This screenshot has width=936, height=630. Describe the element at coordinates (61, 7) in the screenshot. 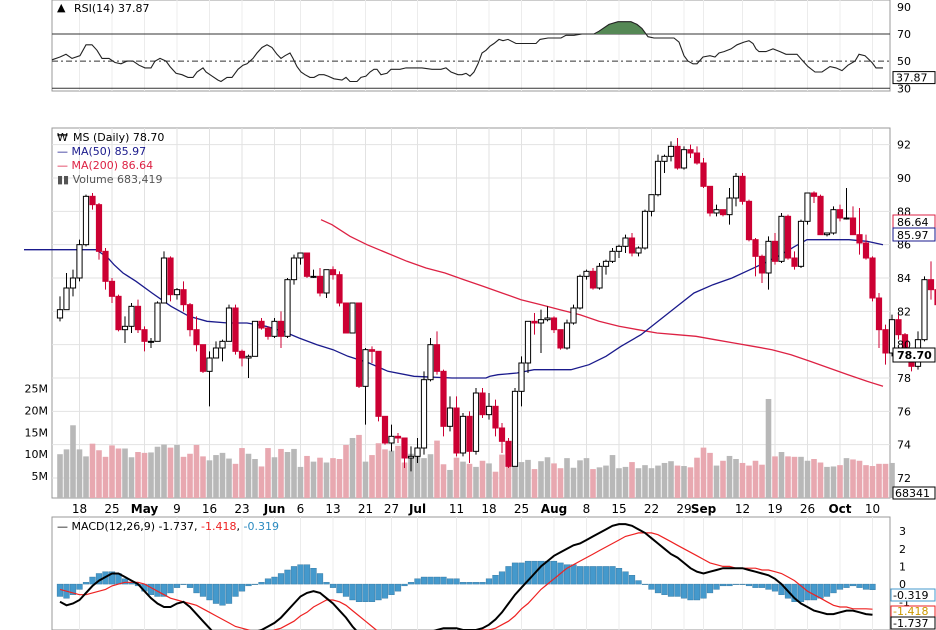

I see `rsi-icon: ▲` at that location.